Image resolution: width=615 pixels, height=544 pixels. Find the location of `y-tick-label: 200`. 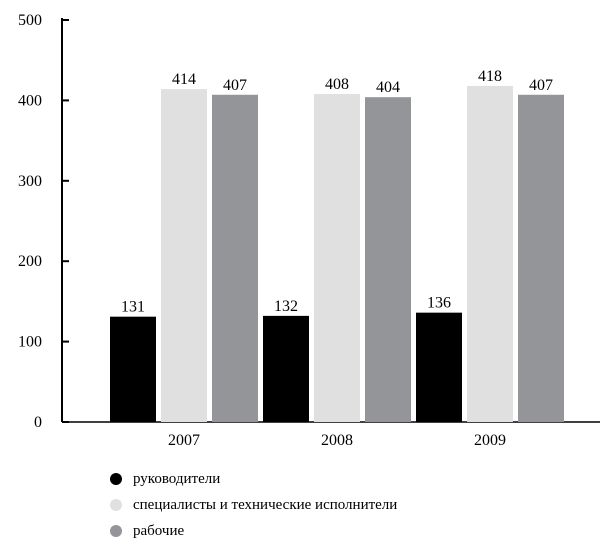

y-tick-label: 200 is located at coordinates (30, 261).